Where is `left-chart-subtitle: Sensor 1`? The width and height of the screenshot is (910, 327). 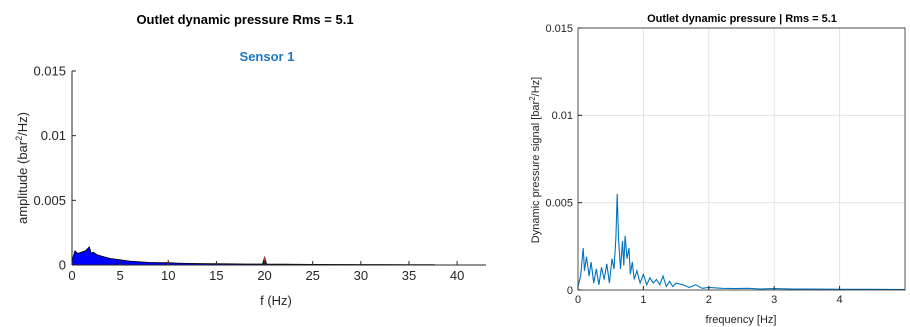 left-chart-subtitle: Sensor 1 is located at coordinates (267, 56).